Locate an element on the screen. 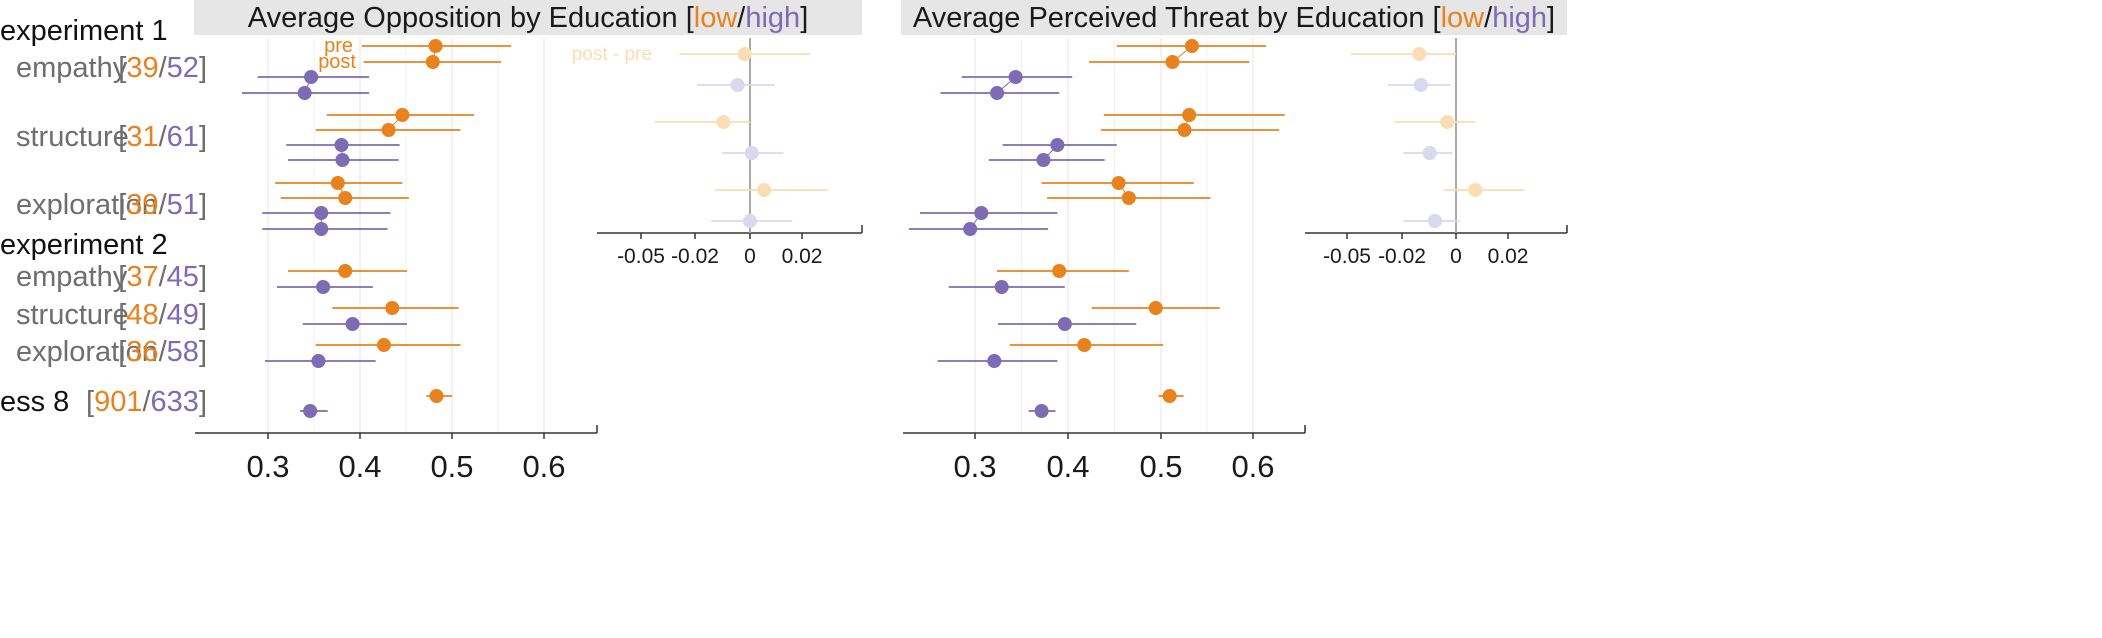  row-sample-size-6: [36/58] is located at coordinates (162, 352).